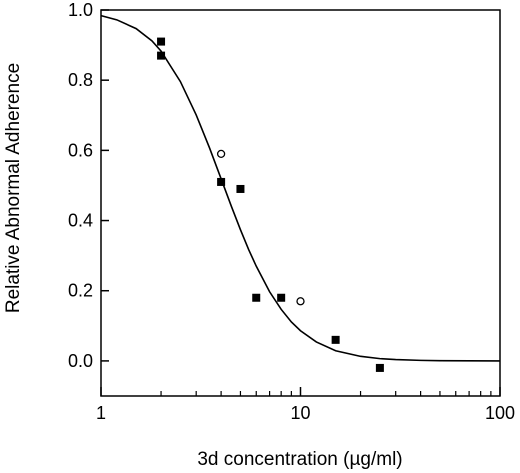 The image size is (520, 473). Describe the element at coordinates (80, 291) in the screenshot. I see `y-tick-label: 0.2` at that location.